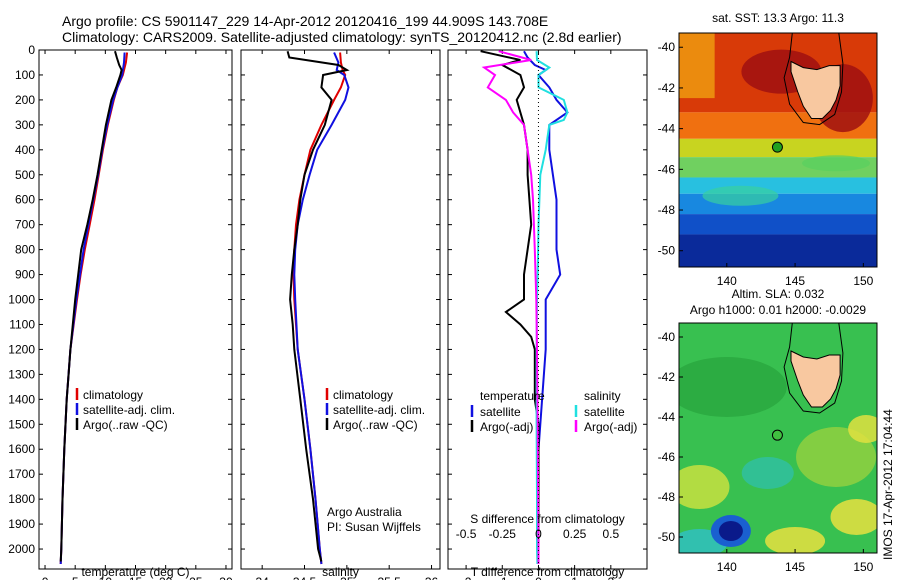 The image size is (900, 580). What do you see at coordinates (466, 534) in the screenshot?
I see `x2-tick-label: -0.5` at bounding box center [466, 534].